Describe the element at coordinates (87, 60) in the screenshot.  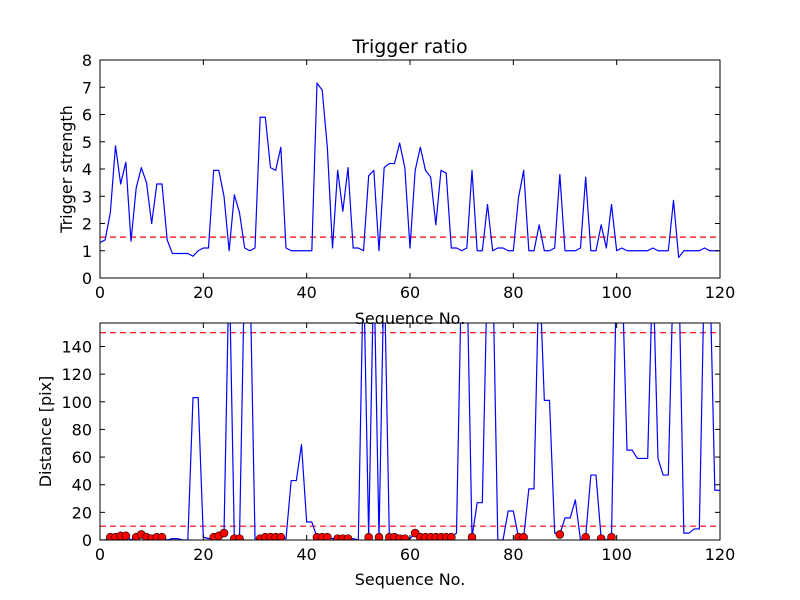
I see `y-tick-label: 8` at that location.